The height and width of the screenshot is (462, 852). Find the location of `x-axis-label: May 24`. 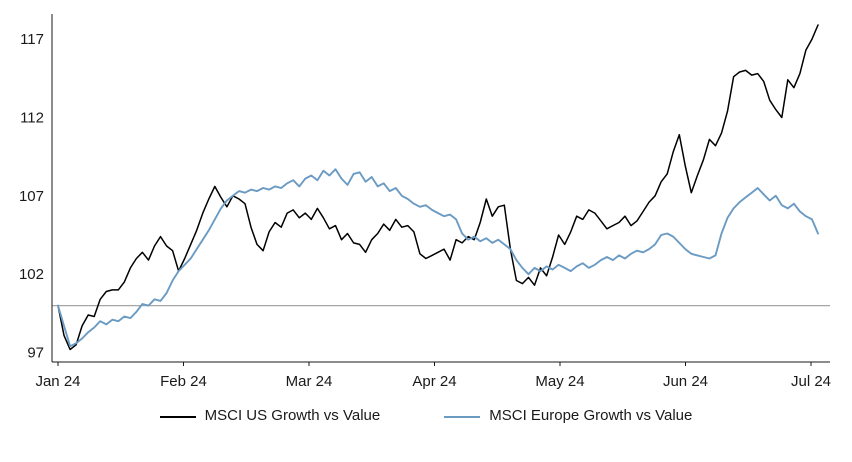

x-axis-label: May 24 is located at coordinates (559, 381).